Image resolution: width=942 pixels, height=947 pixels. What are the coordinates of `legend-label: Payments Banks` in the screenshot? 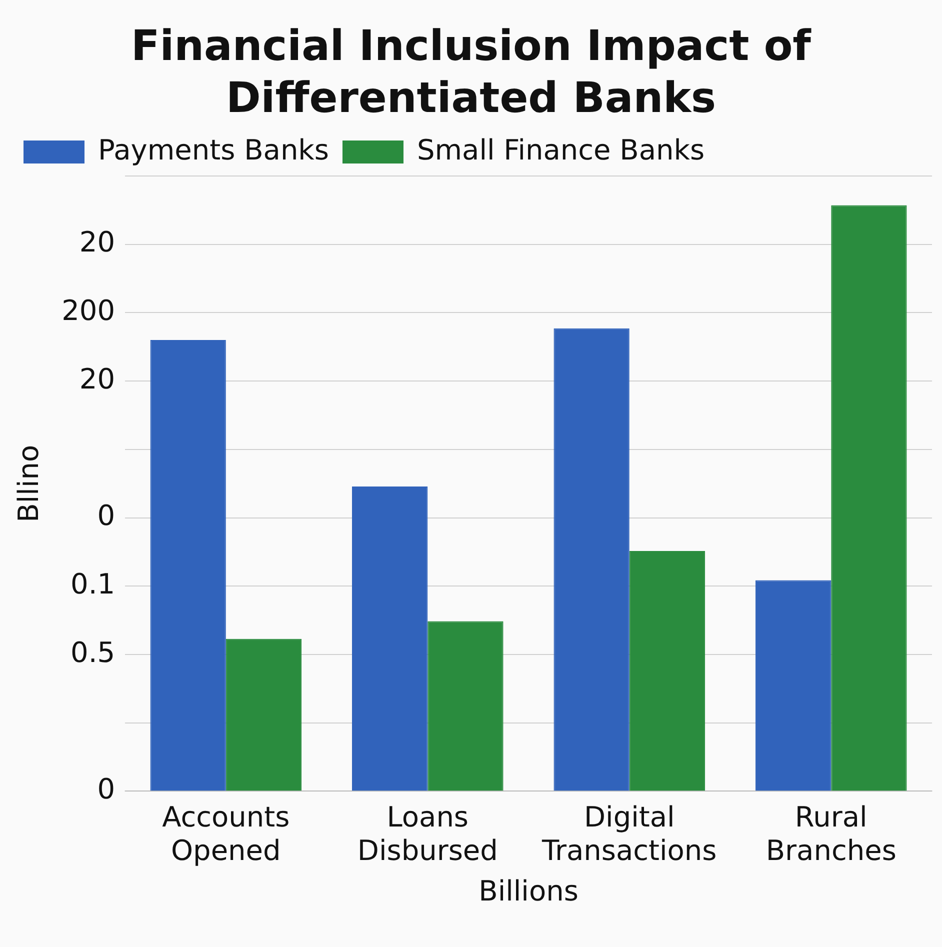 It's located at (213, 149).